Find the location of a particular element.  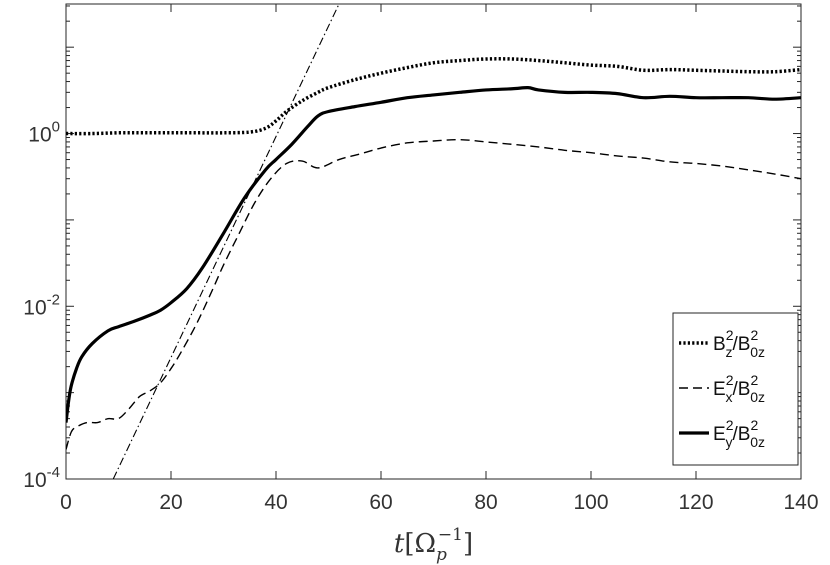

legend-entry-ey2: E2 y/B2 0z is located at coordinates (722, 433).